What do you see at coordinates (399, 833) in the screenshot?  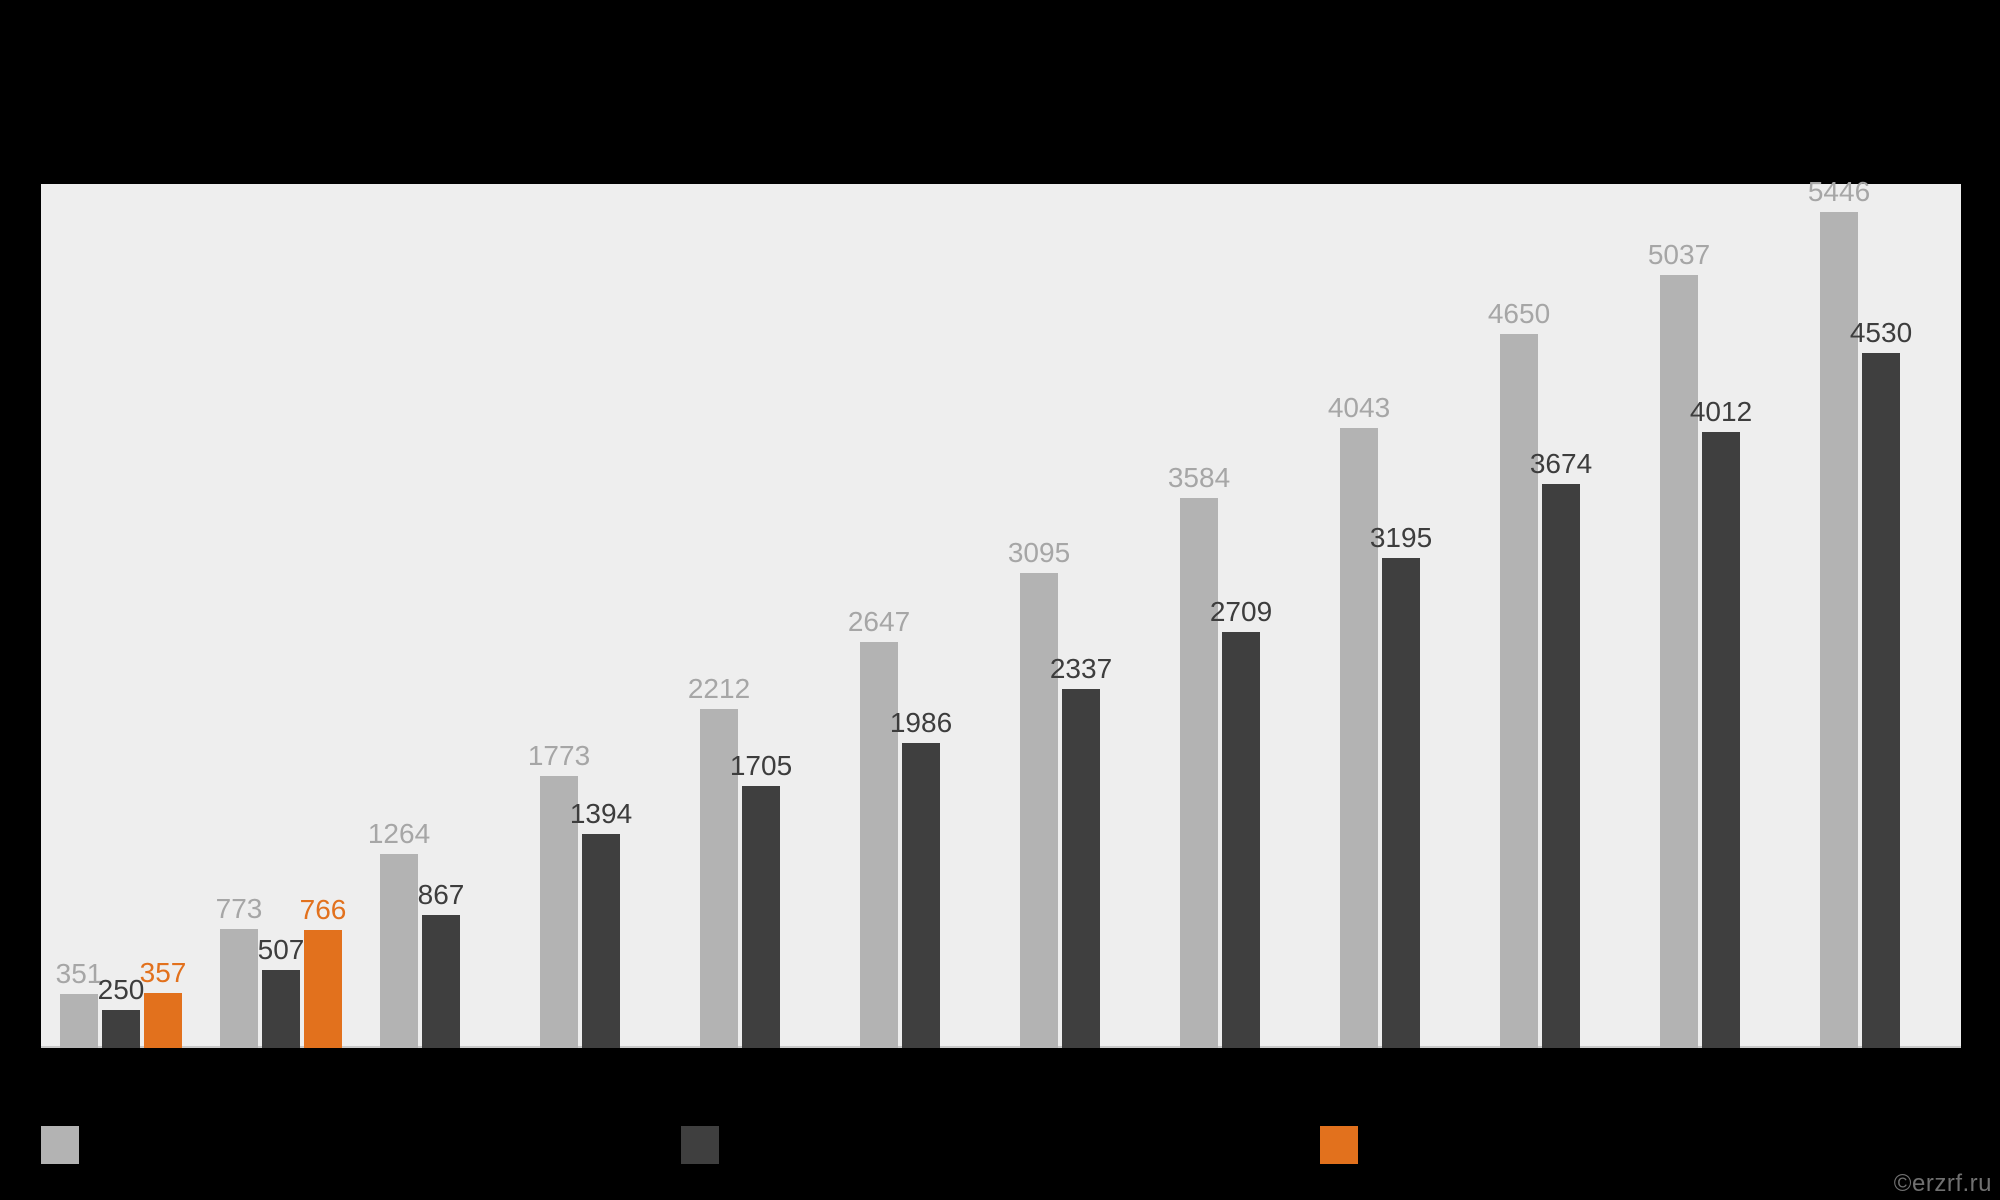 I see `bar-value-label: 1264` at bounding box center [399, 833].